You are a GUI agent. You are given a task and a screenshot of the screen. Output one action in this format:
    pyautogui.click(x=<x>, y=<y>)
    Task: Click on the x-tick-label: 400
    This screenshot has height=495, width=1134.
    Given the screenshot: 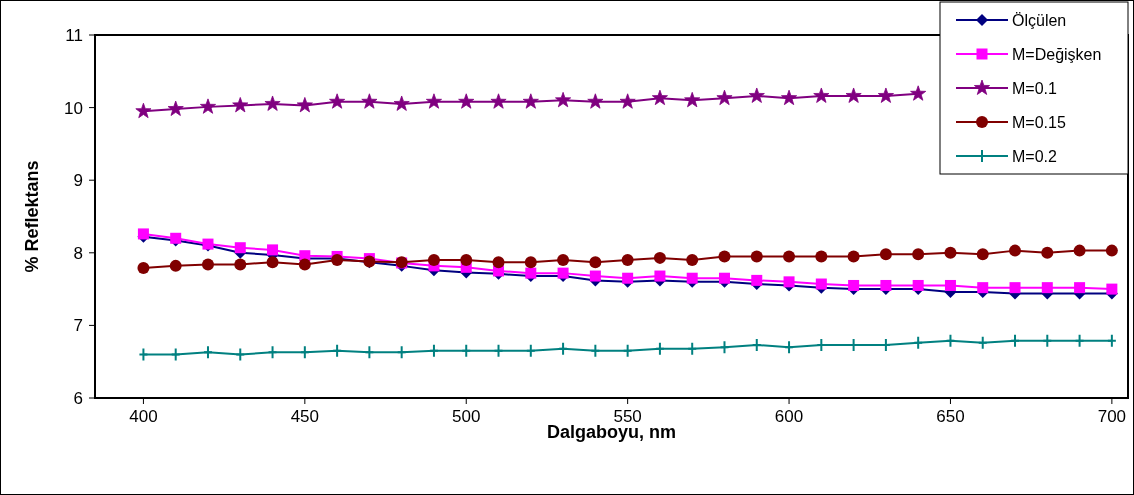 What is the action you would take?
    pyautogui.click(x=143, y=416)
    